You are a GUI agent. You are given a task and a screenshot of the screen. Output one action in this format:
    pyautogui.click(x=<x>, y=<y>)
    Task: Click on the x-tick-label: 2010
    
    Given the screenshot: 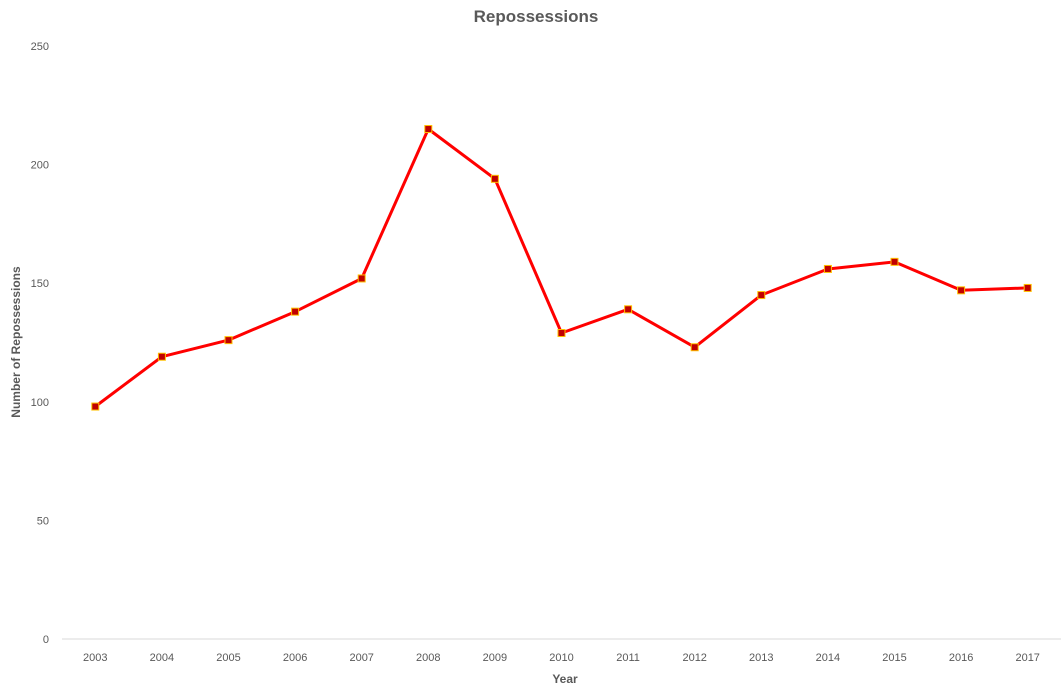 What is the action you would take?
    pyautogui.click(x=561, y=658)
    